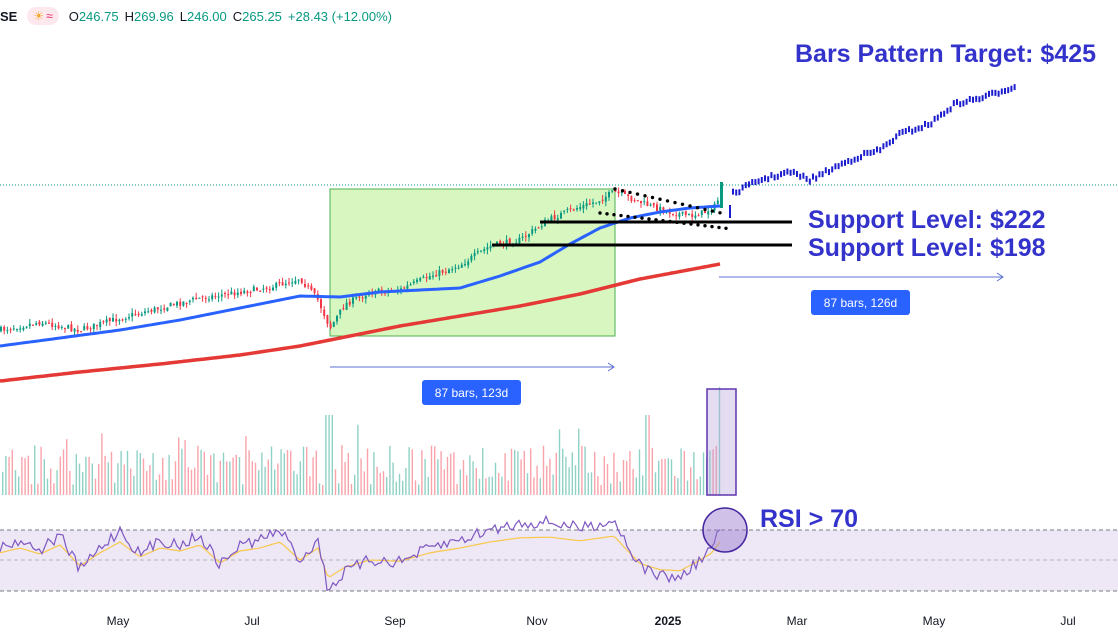 The width and height of the screenshot is (1118, 633). I want to click on rsi-ma-line, so click(360, 556).